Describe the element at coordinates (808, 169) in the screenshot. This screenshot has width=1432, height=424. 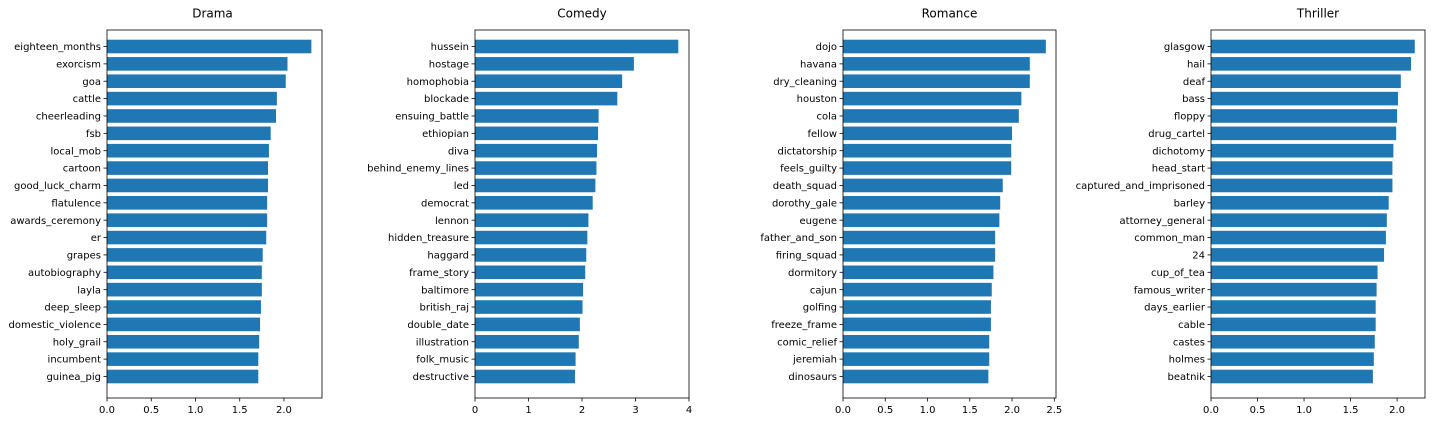
I see `category-label: feels_guilty` at that location.